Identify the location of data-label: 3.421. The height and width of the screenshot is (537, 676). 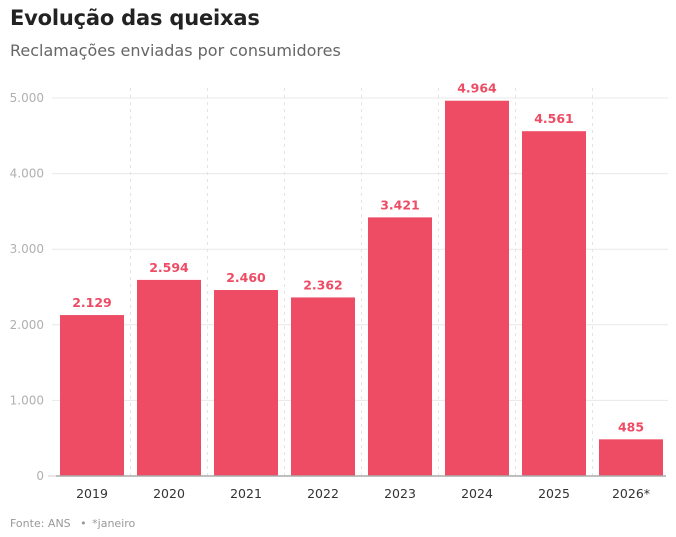
(400, 204).